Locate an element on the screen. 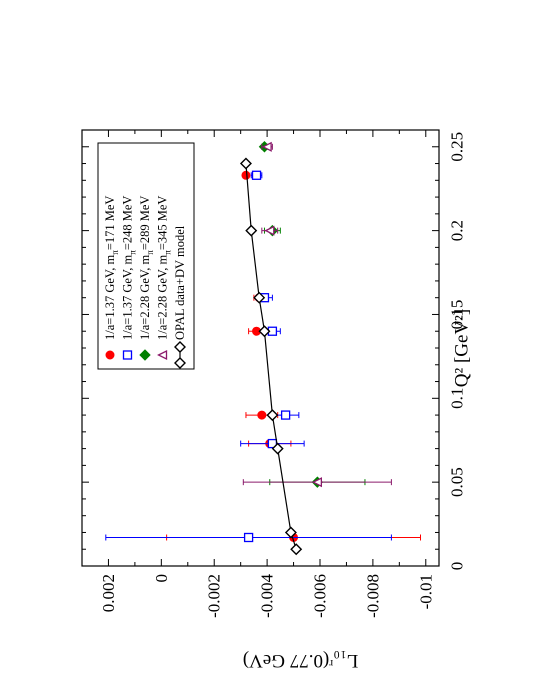 Image resolution: width=540 pixels, height=699 pixels. legend-label: 1/a=1.37 GeV, mπ=248 MeV is located at coordinates (129, 268).